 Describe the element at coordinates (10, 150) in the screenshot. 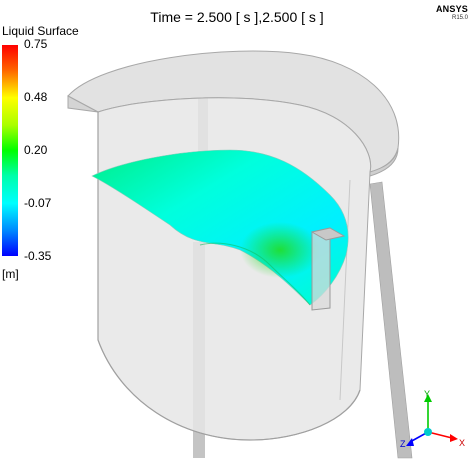

I see `legend-color-bar` at that location.